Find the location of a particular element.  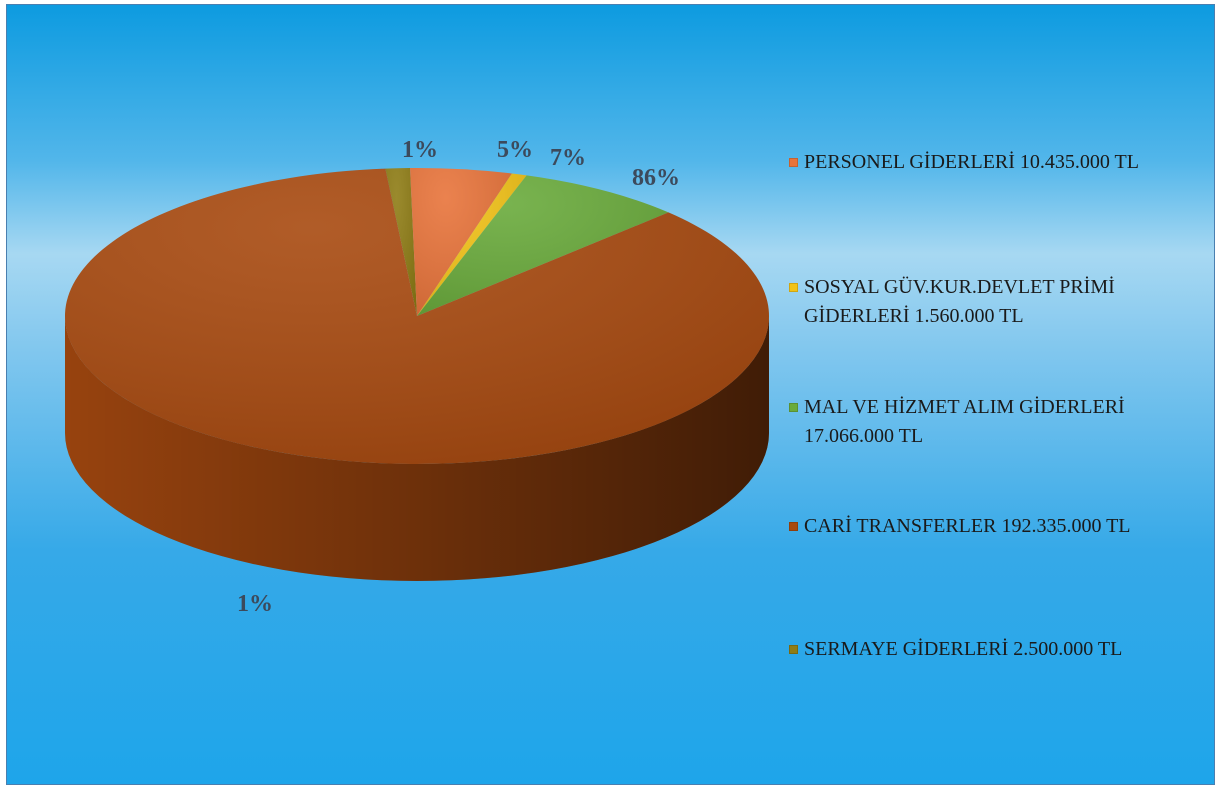

percent-label-sosyal-guvenlik: 1% is located at coordinates (420, 150).